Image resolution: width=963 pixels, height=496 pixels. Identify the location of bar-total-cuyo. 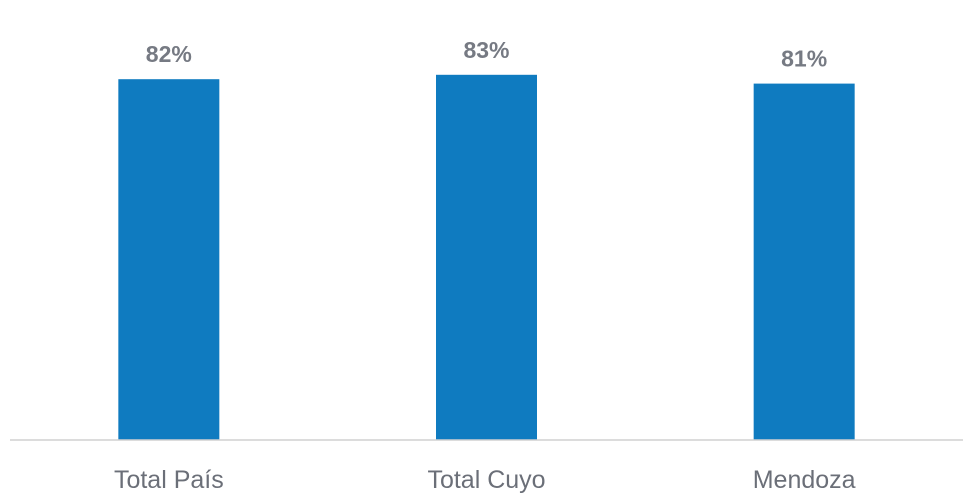
(486, 257).